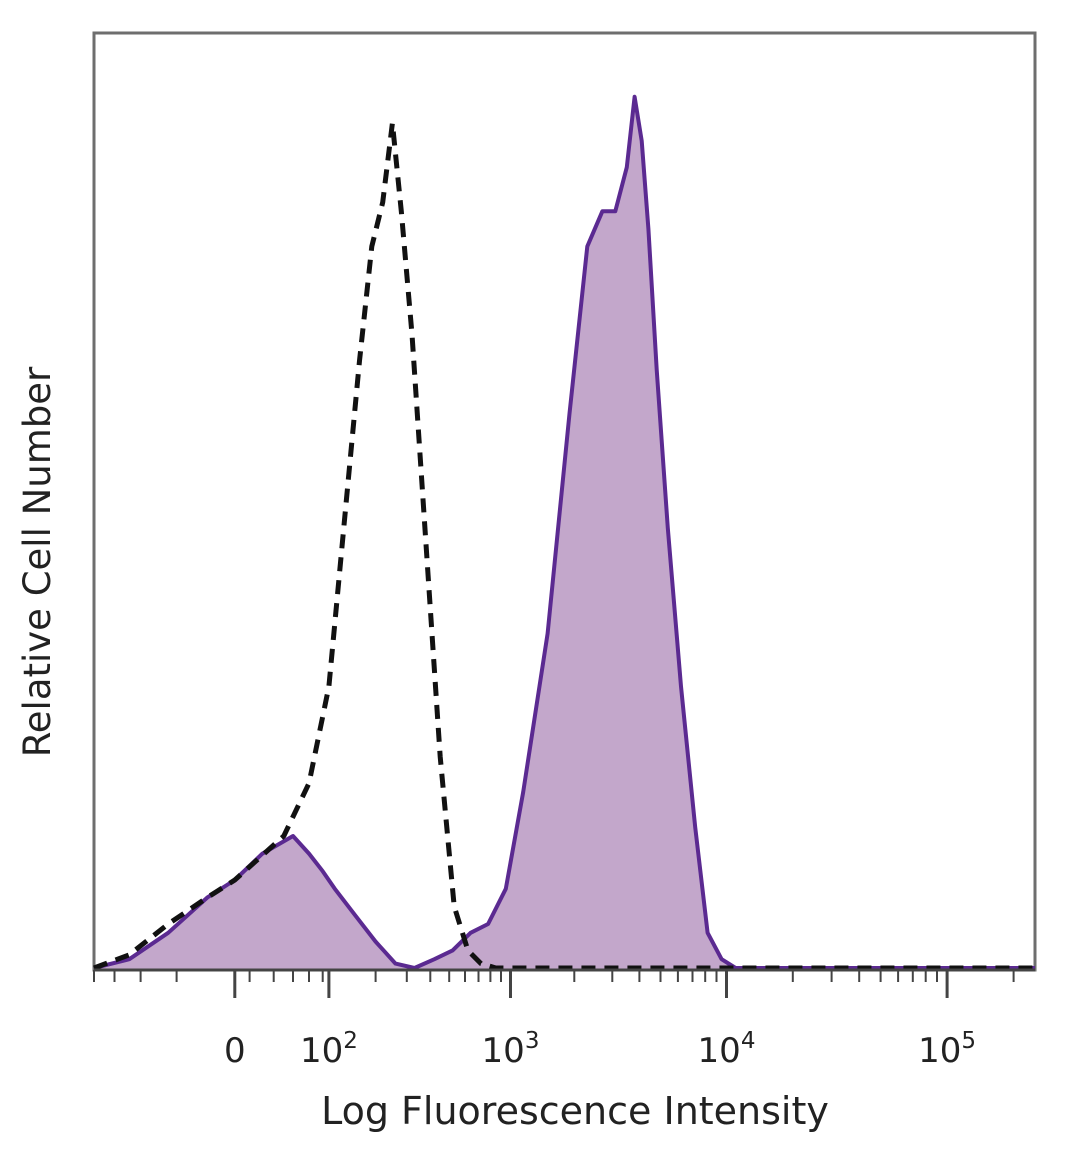 This screenshot has height=1169, width=1080. Describe the element at coordinates (532, 1041) in the screenshot. I see `x-tick-label-exponent: 3` at that location.